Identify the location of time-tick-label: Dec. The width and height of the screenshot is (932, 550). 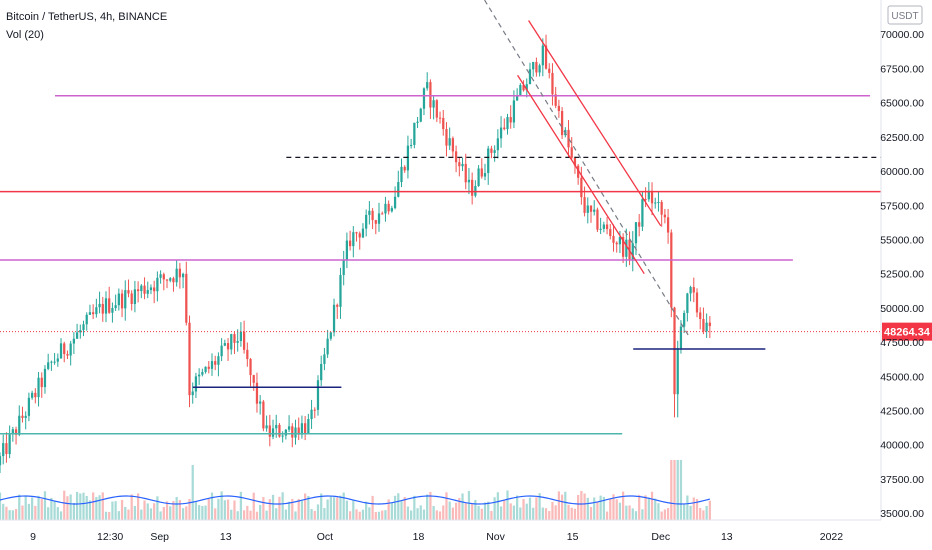
(660, 537).